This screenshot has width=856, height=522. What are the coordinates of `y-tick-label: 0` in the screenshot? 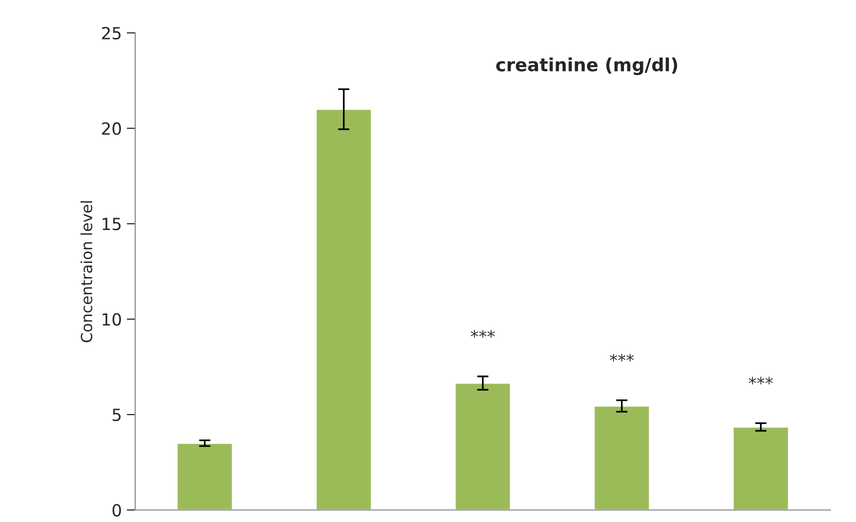 It's located at (116, 510).